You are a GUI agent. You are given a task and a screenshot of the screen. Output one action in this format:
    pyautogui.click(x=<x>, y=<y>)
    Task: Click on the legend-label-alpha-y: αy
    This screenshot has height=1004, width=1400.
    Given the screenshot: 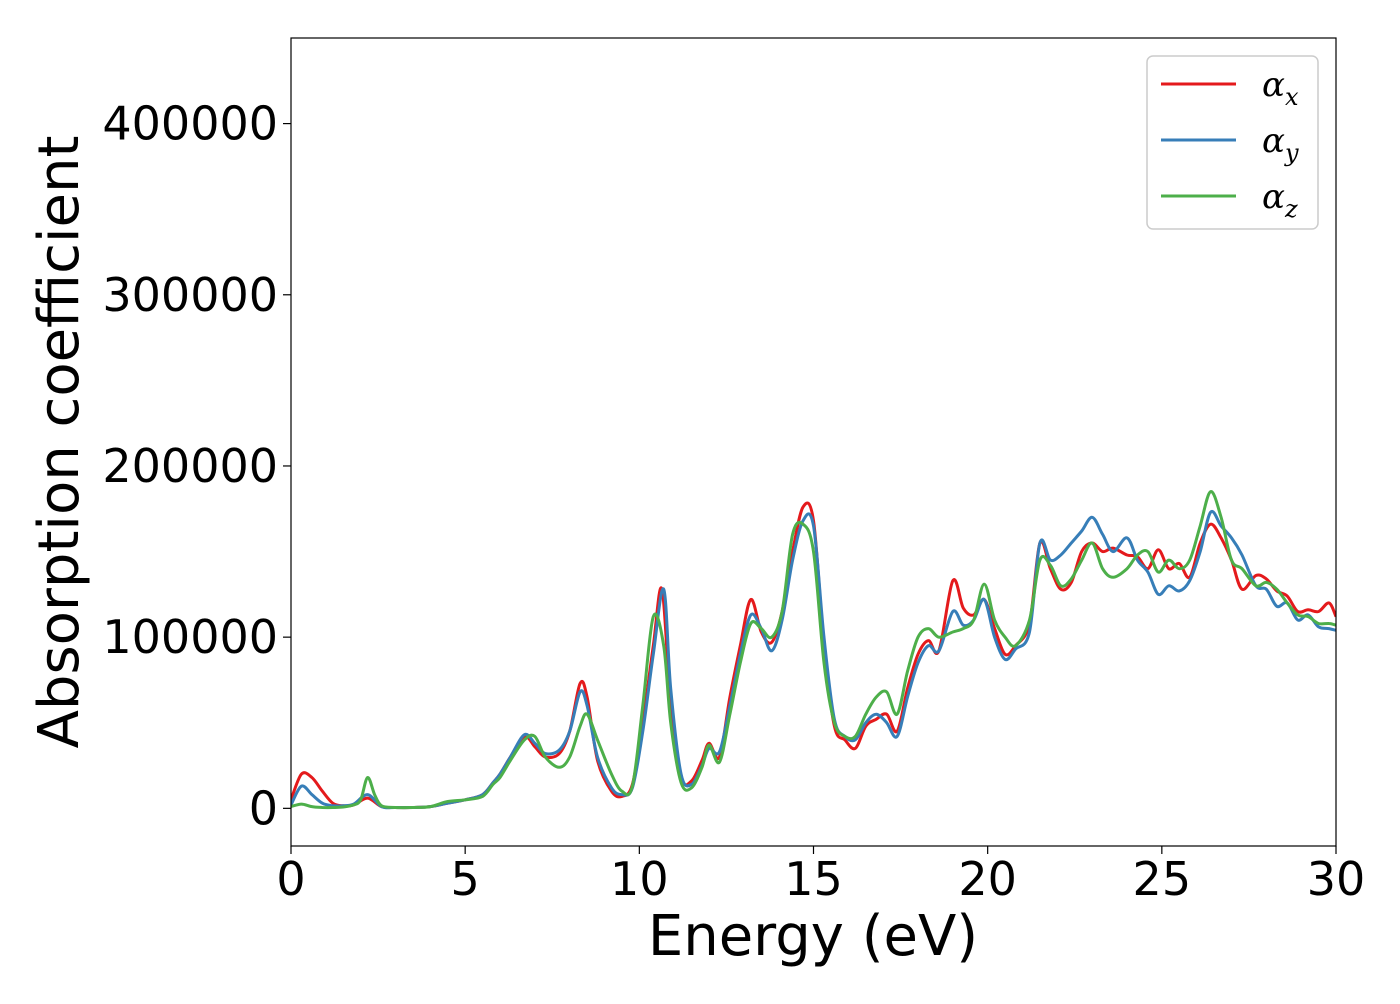 What is the action you would take?
    pyautogui.click(x=1280, y=144)
    